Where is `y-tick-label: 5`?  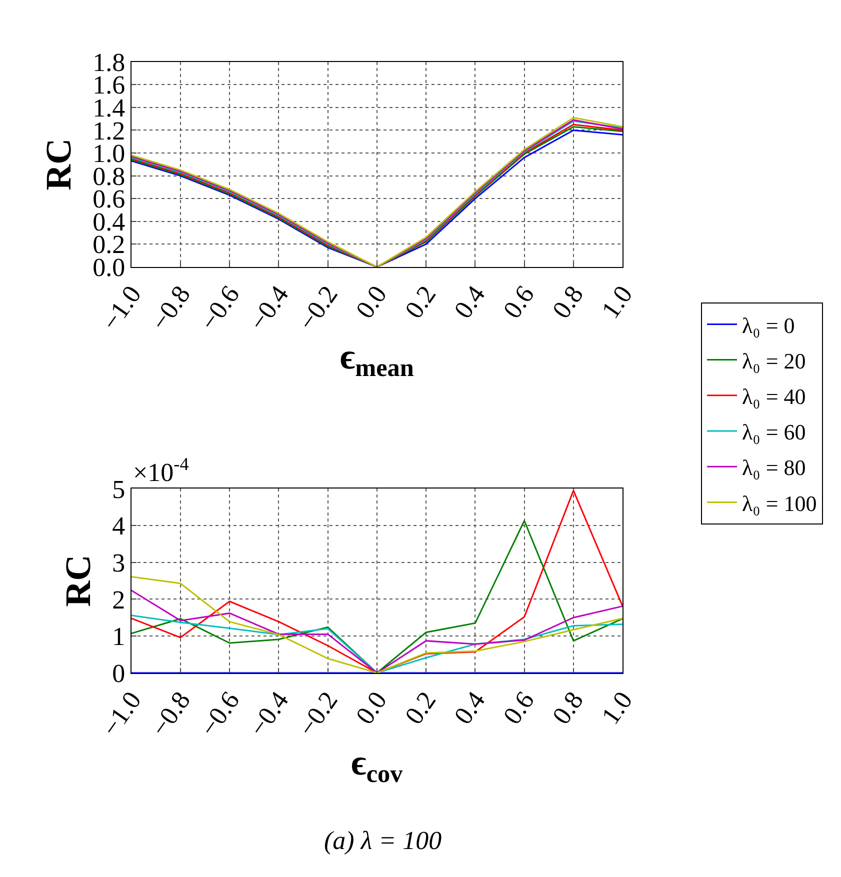 y-tick-label: 5 is located at coordinates (119, 489).